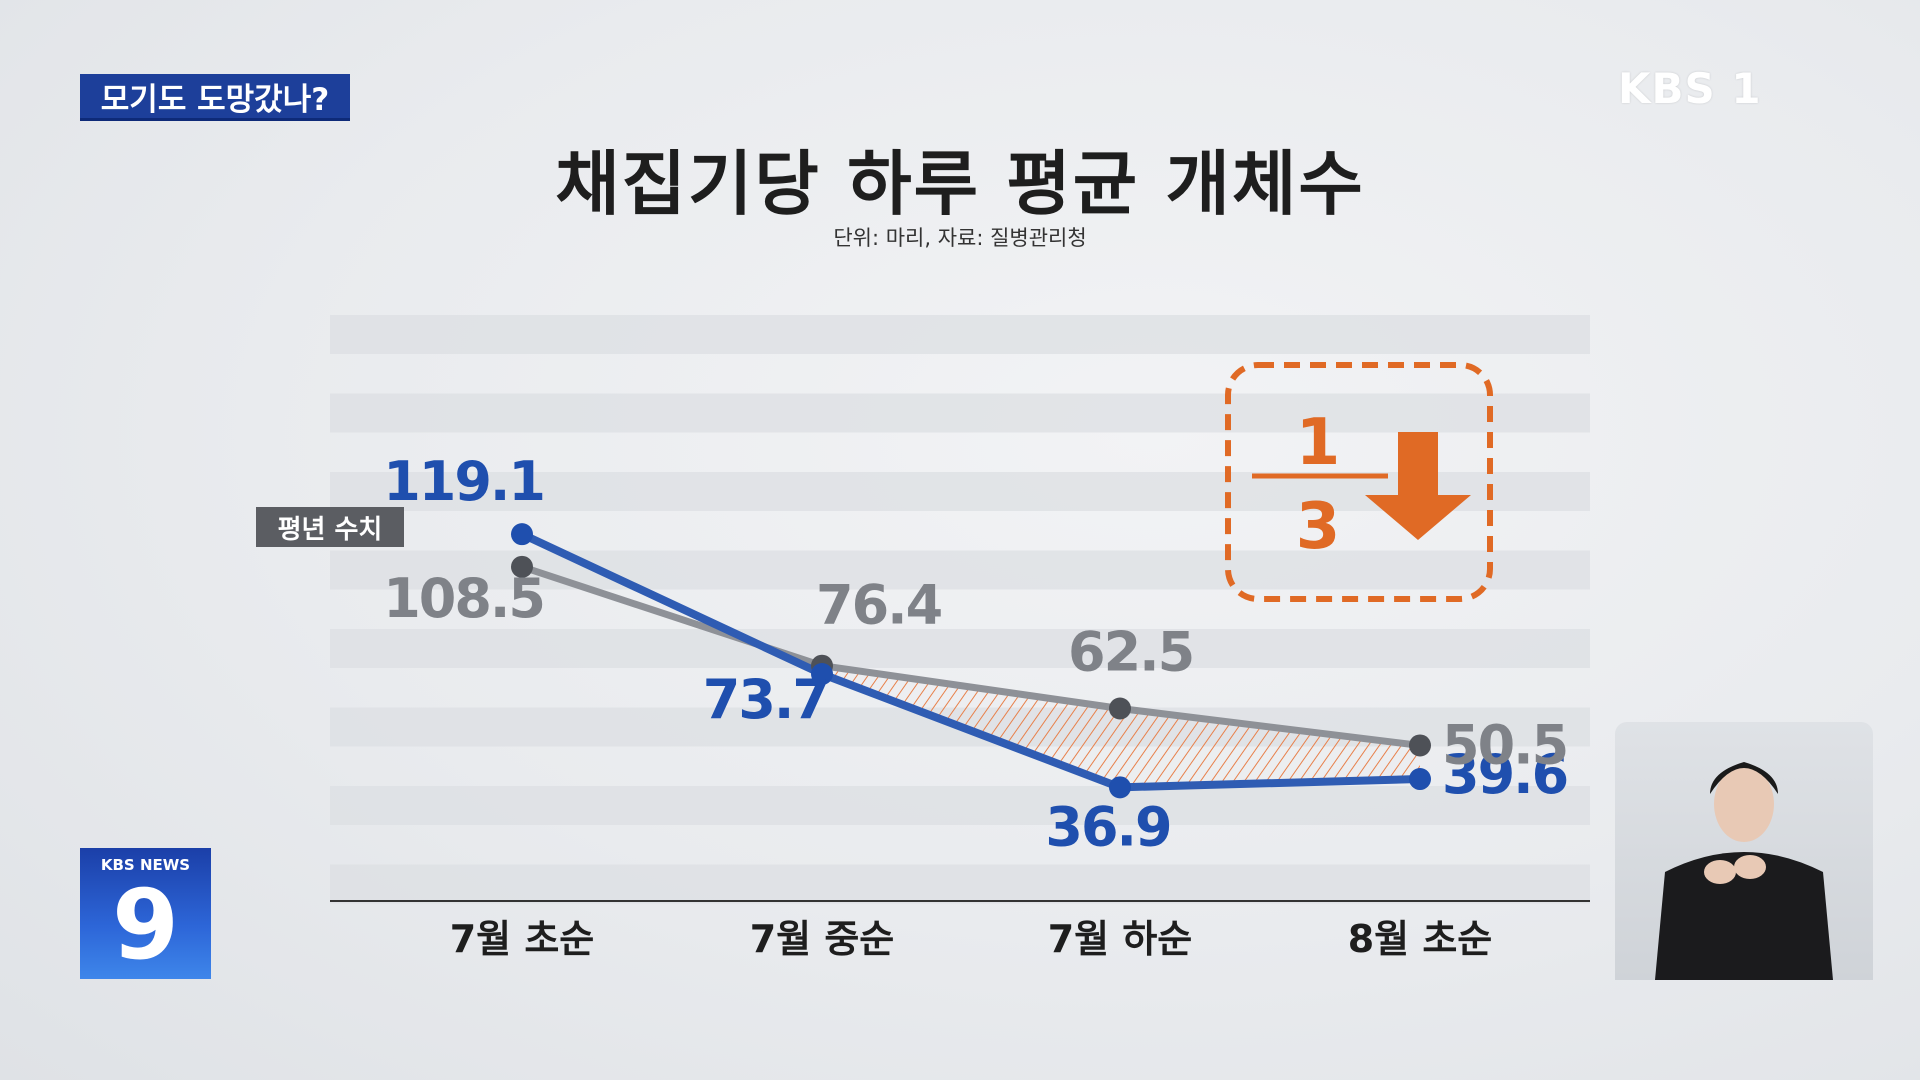 The image size is (1920, 1080). I want to click on value-label-average: 50.5, so click(1504, 744).